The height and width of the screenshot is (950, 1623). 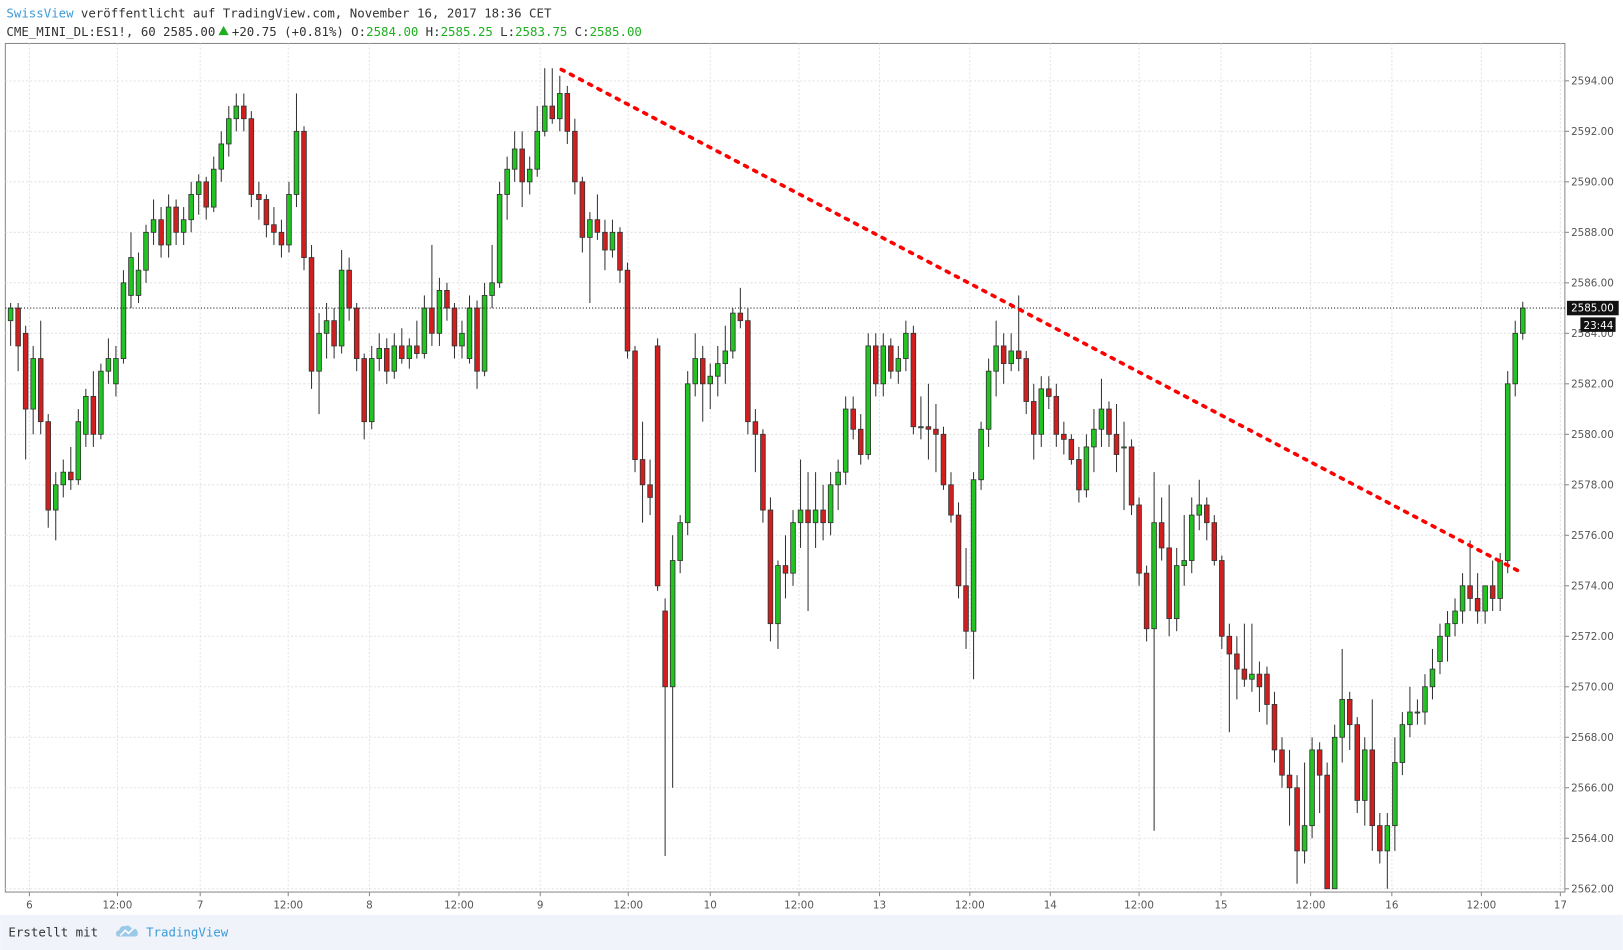 I want to click on y-tick-label: 2590.00, so click(x=1592, y=182).